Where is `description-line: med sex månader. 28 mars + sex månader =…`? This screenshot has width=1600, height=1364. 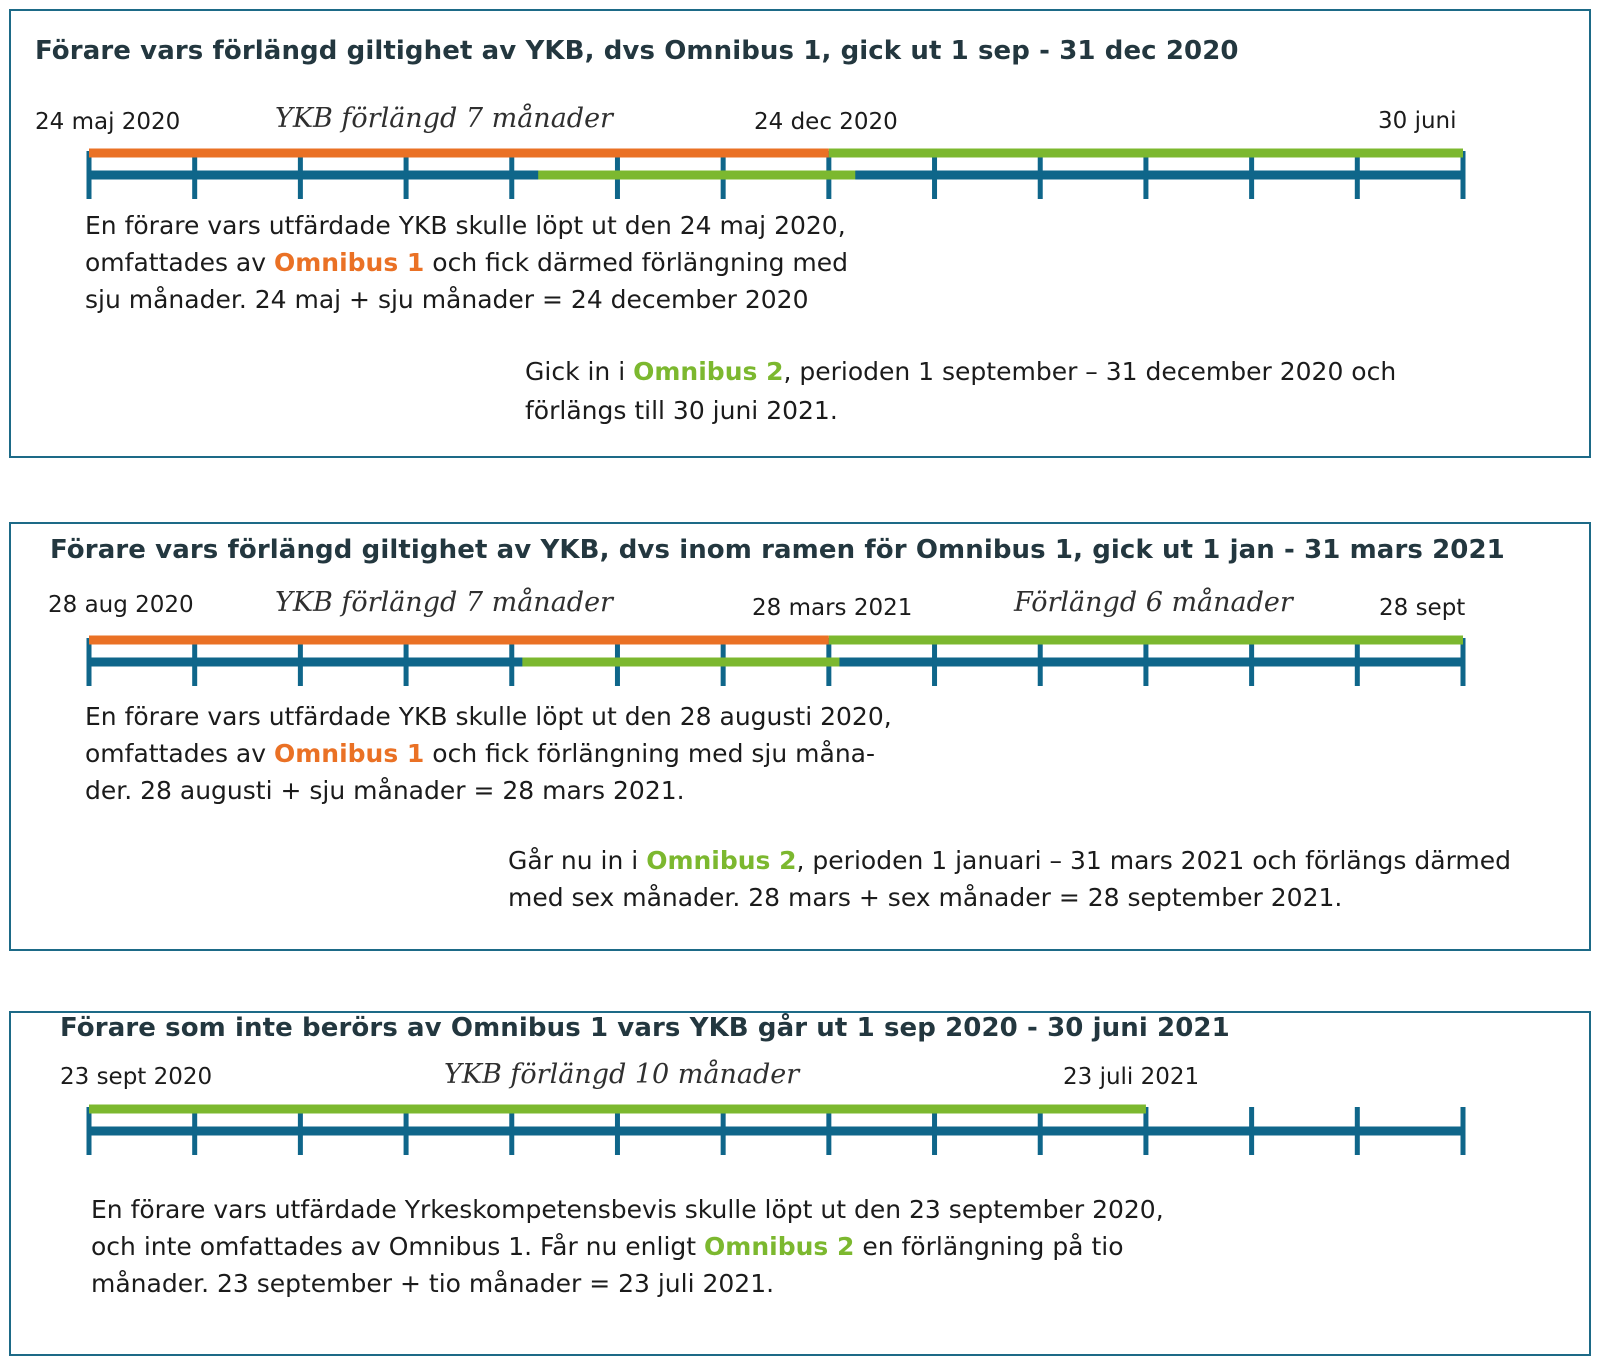
description-line: med sex månader. 28 mars + sex månader =… is located at coordinates (925, 897).